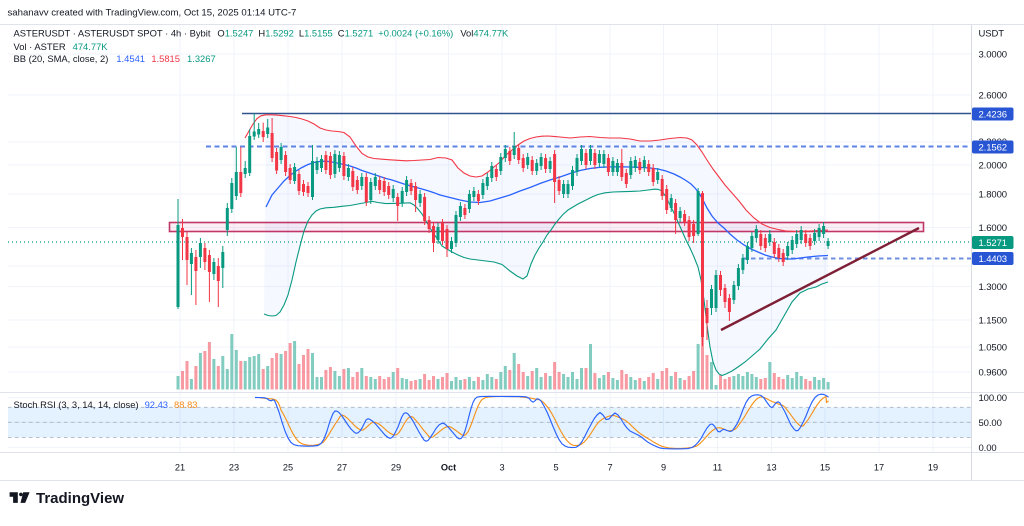  What do you see at coordinates (993, 147) in the screenshot?
I see `svg-text: 2.1562` at bounding box center [993, 147].